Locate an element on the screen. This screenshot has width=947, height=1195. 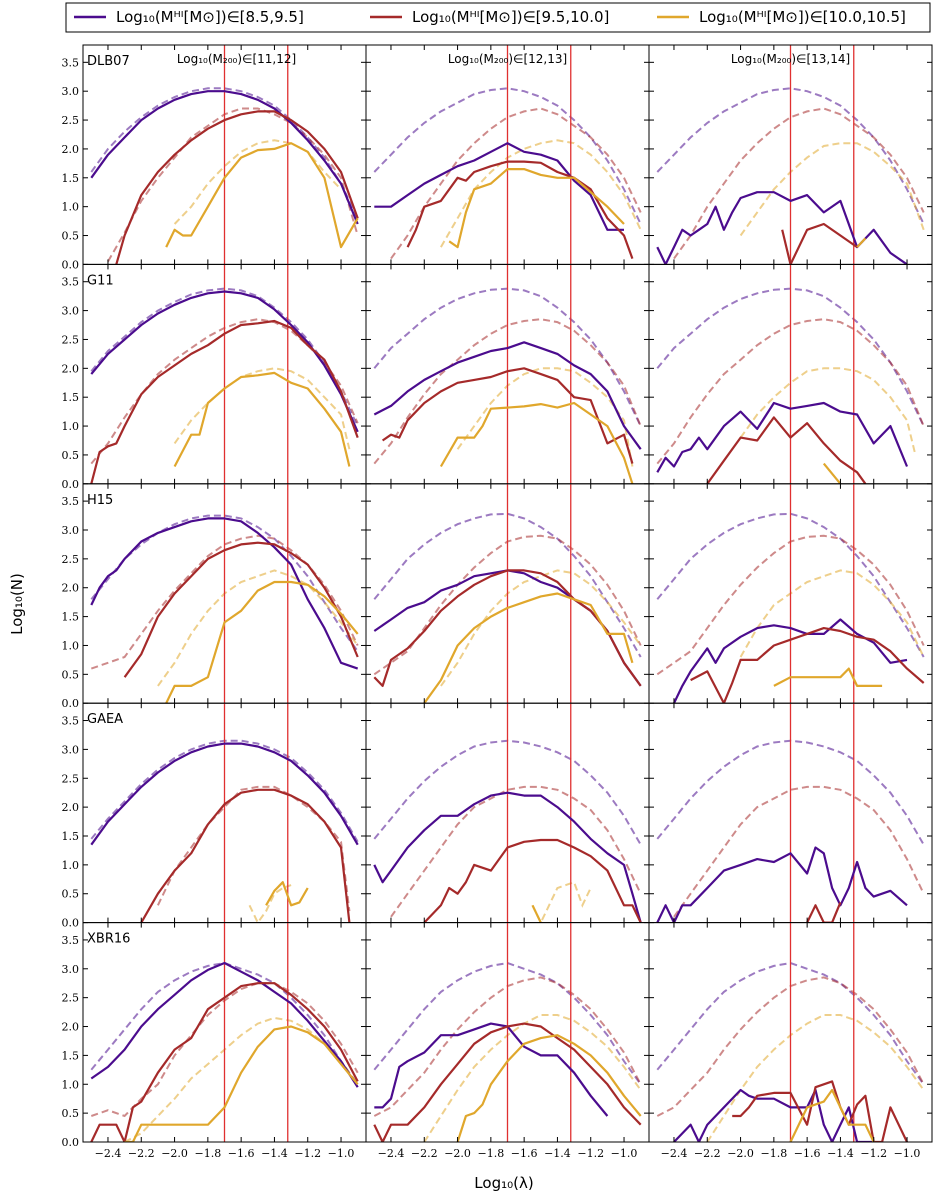
legend-label-2: Log₁₀(Mᴴᴵ[M⊙])∈[9.5,10.0] is located at coordinates (510, 17).